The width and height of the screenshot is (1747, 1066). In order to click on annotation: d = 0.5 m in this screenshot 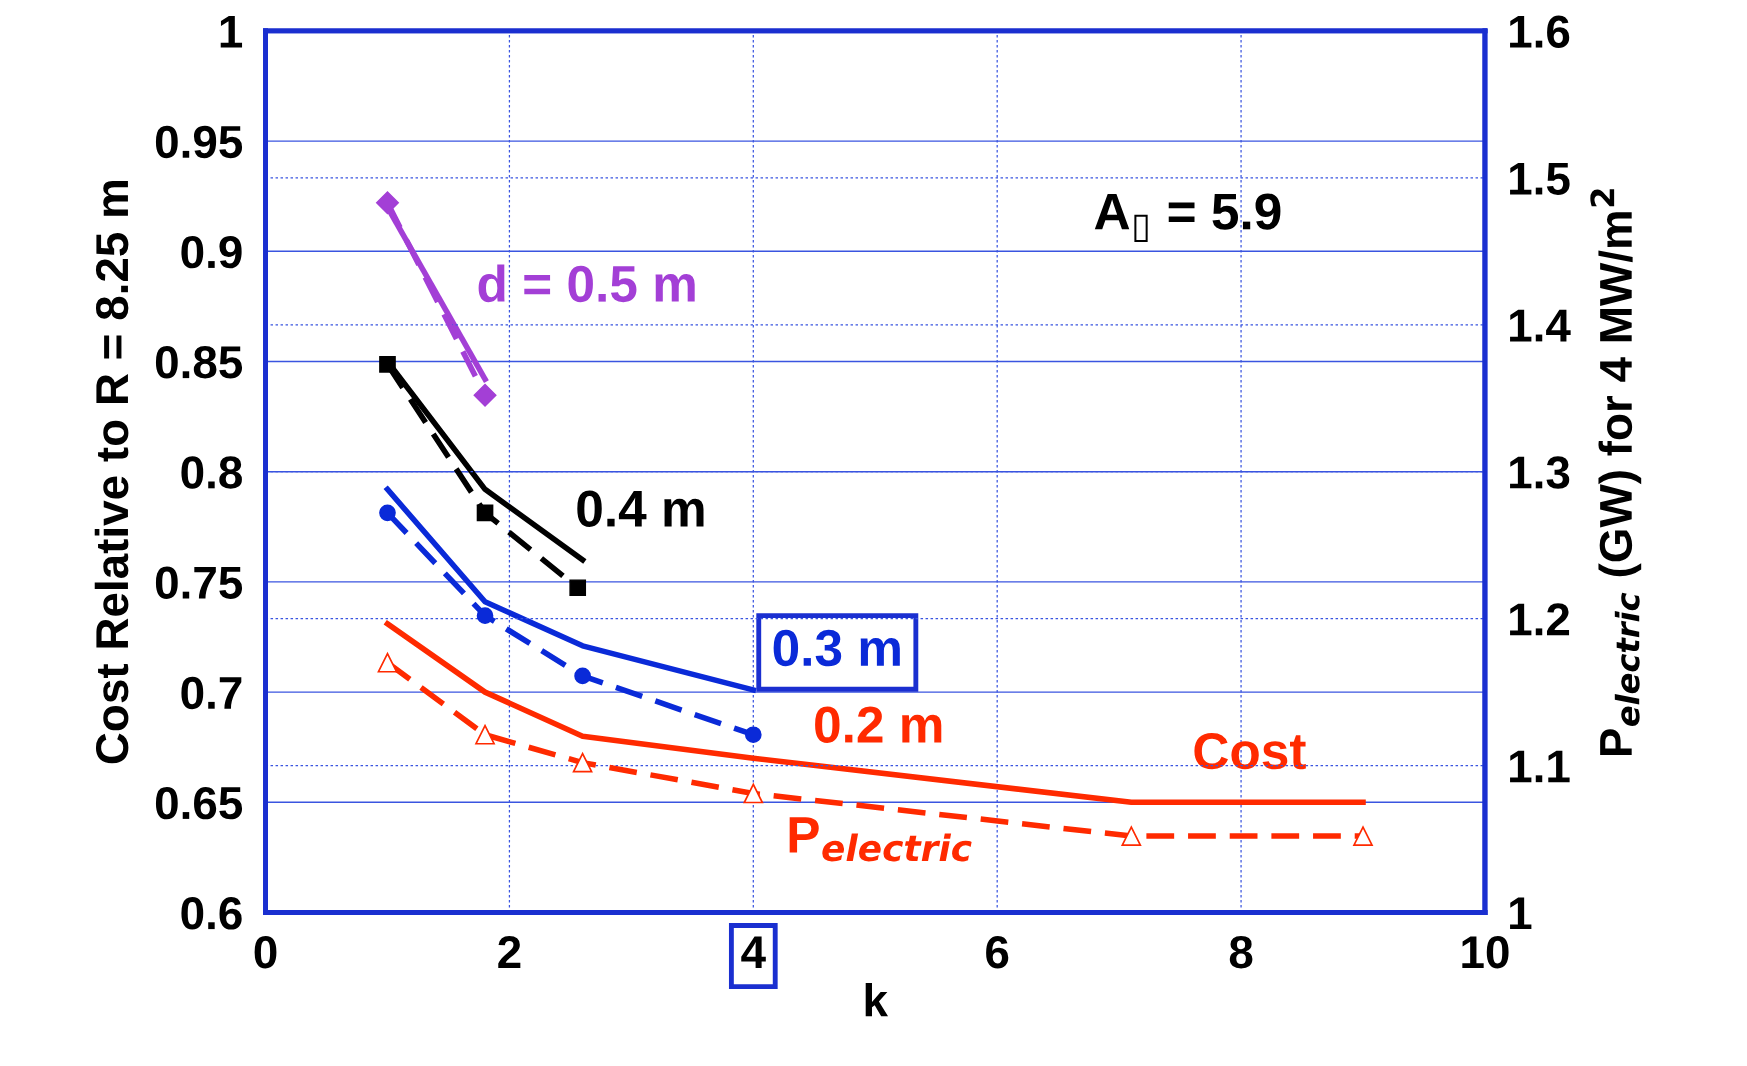, I will do `click(586, 283)`.